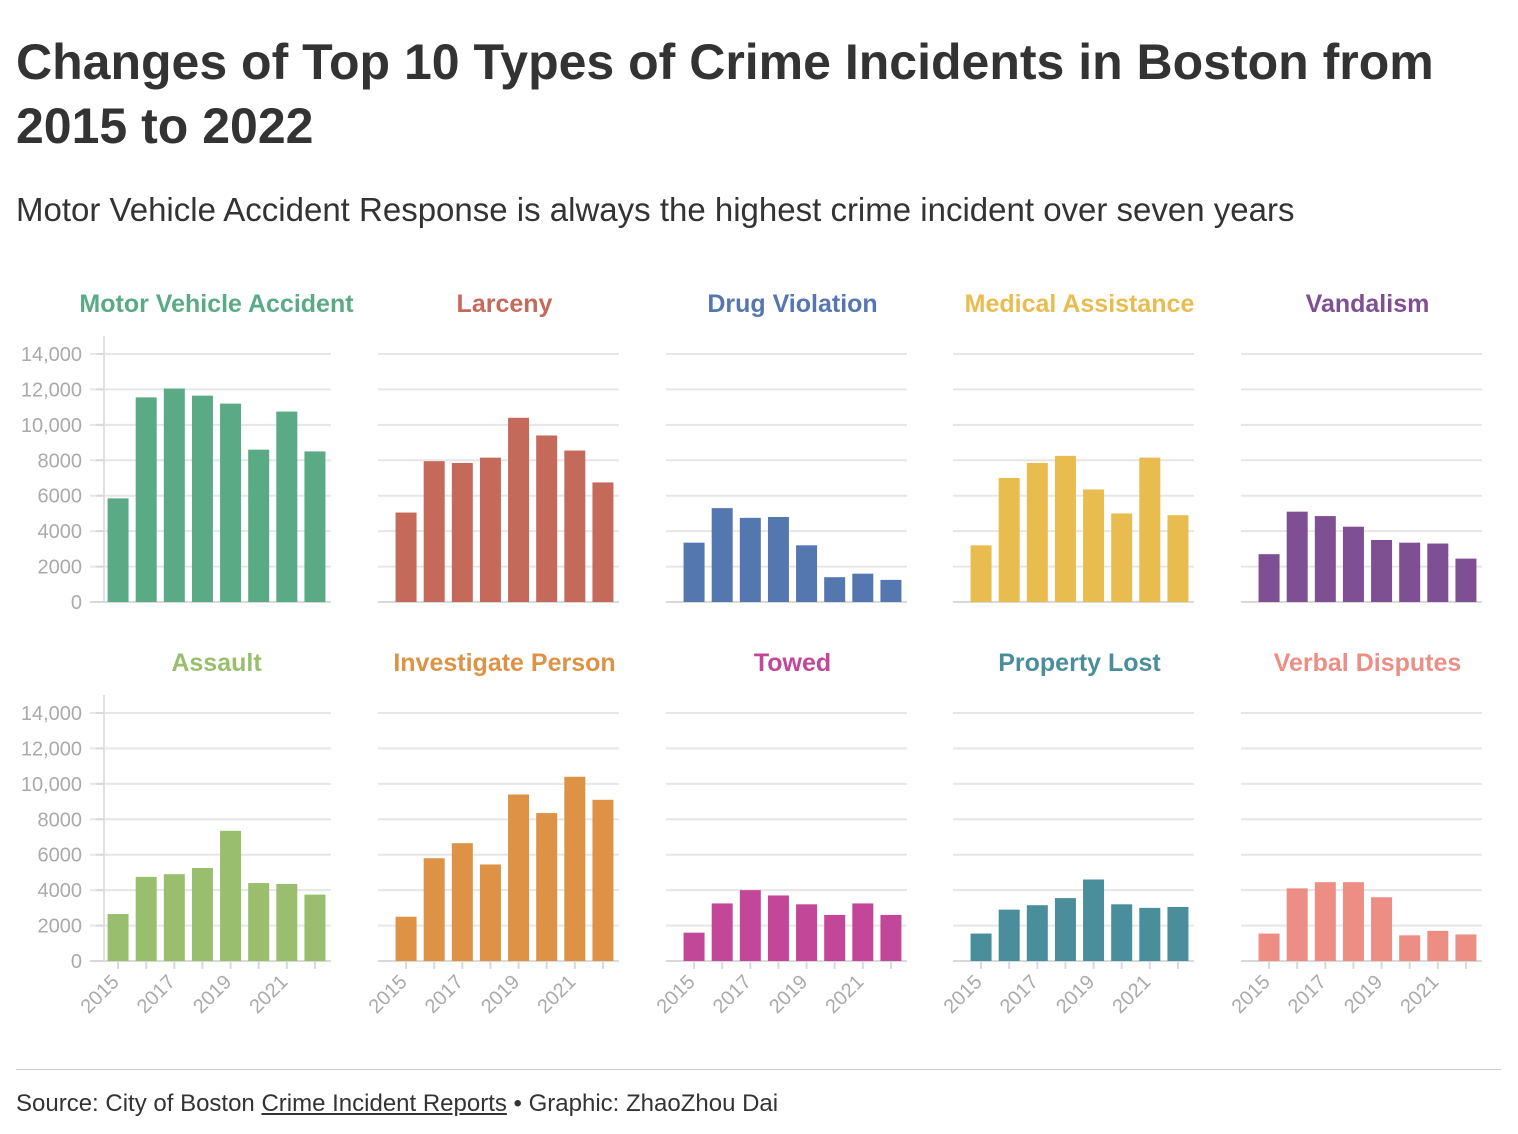 The width and height of the screenshot is (1518, 1134). I want to click on bar-drug-violation-2021, so click(863, 587).